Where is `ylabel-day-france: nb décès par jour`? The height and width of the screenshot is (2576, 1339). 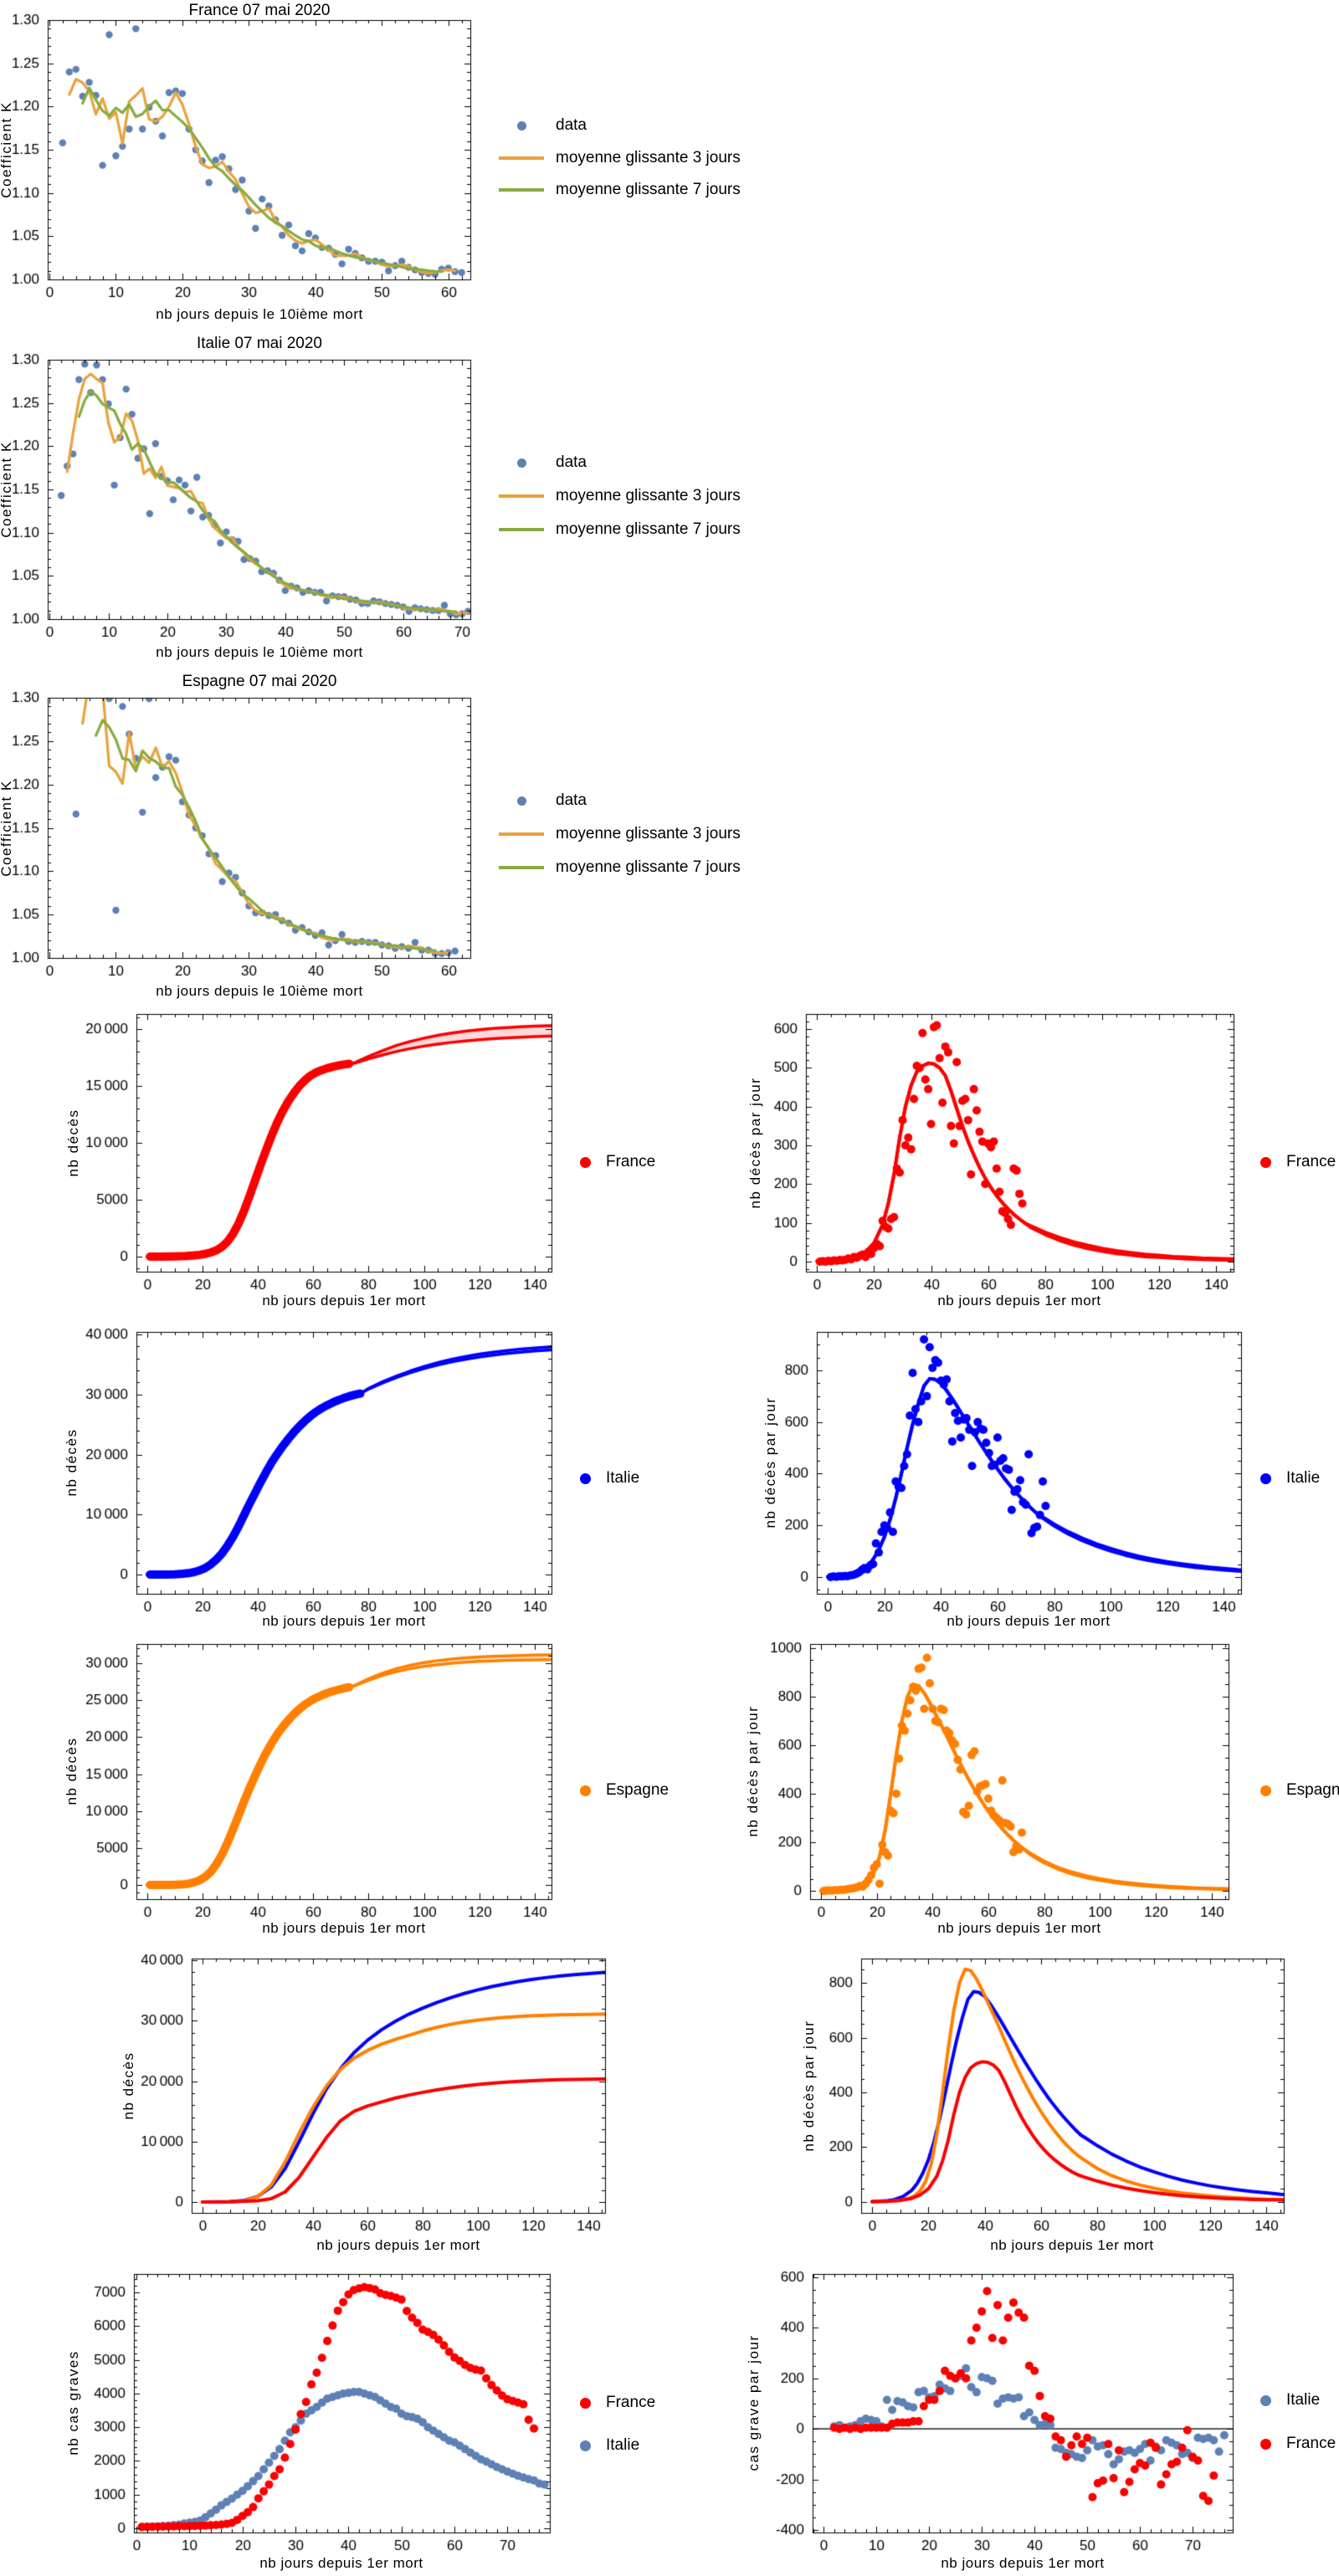 ylabel-day-france: nb décès par jour is located at coordinates (755, 1143).